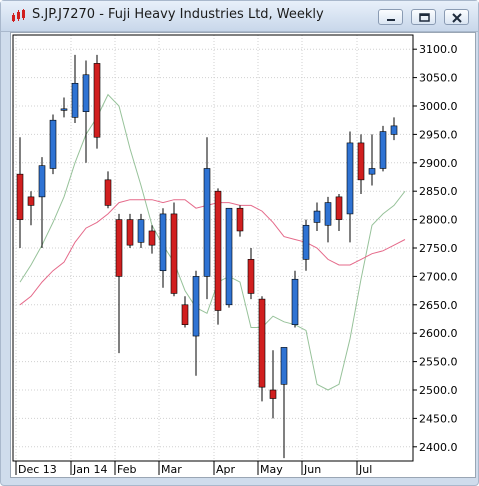  What do you see at coordinates (312, 469) in the screenshot?
I see `x-axis-tick-label: Jun` at bounding box center [312, 469].